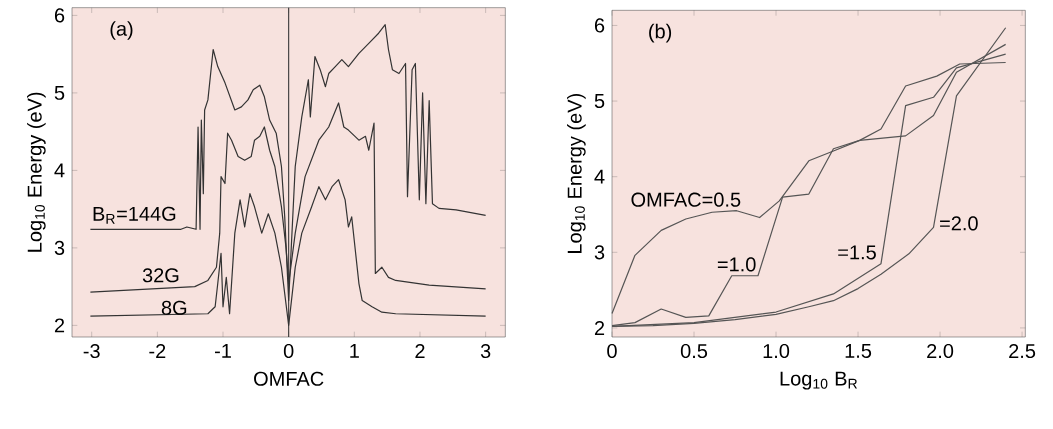 This screenshot has height=429, width=1053. I want to click on x-tick-label: 1.5, so click(858, 350).